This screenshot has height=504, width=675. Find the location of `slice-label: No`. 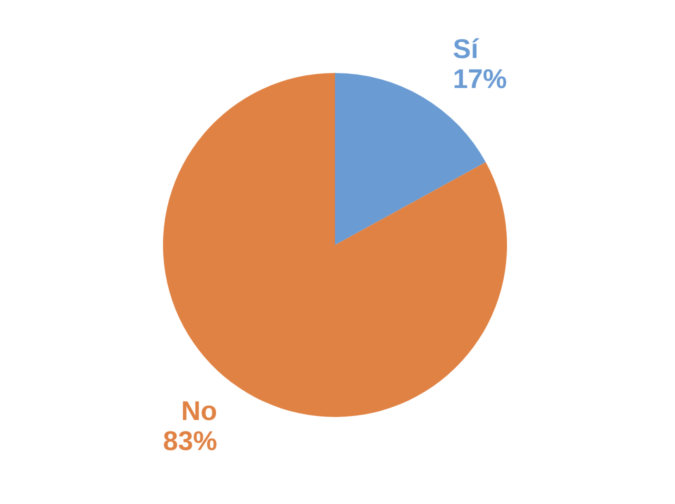

slice-label: No is located at coordinates (199, 411).